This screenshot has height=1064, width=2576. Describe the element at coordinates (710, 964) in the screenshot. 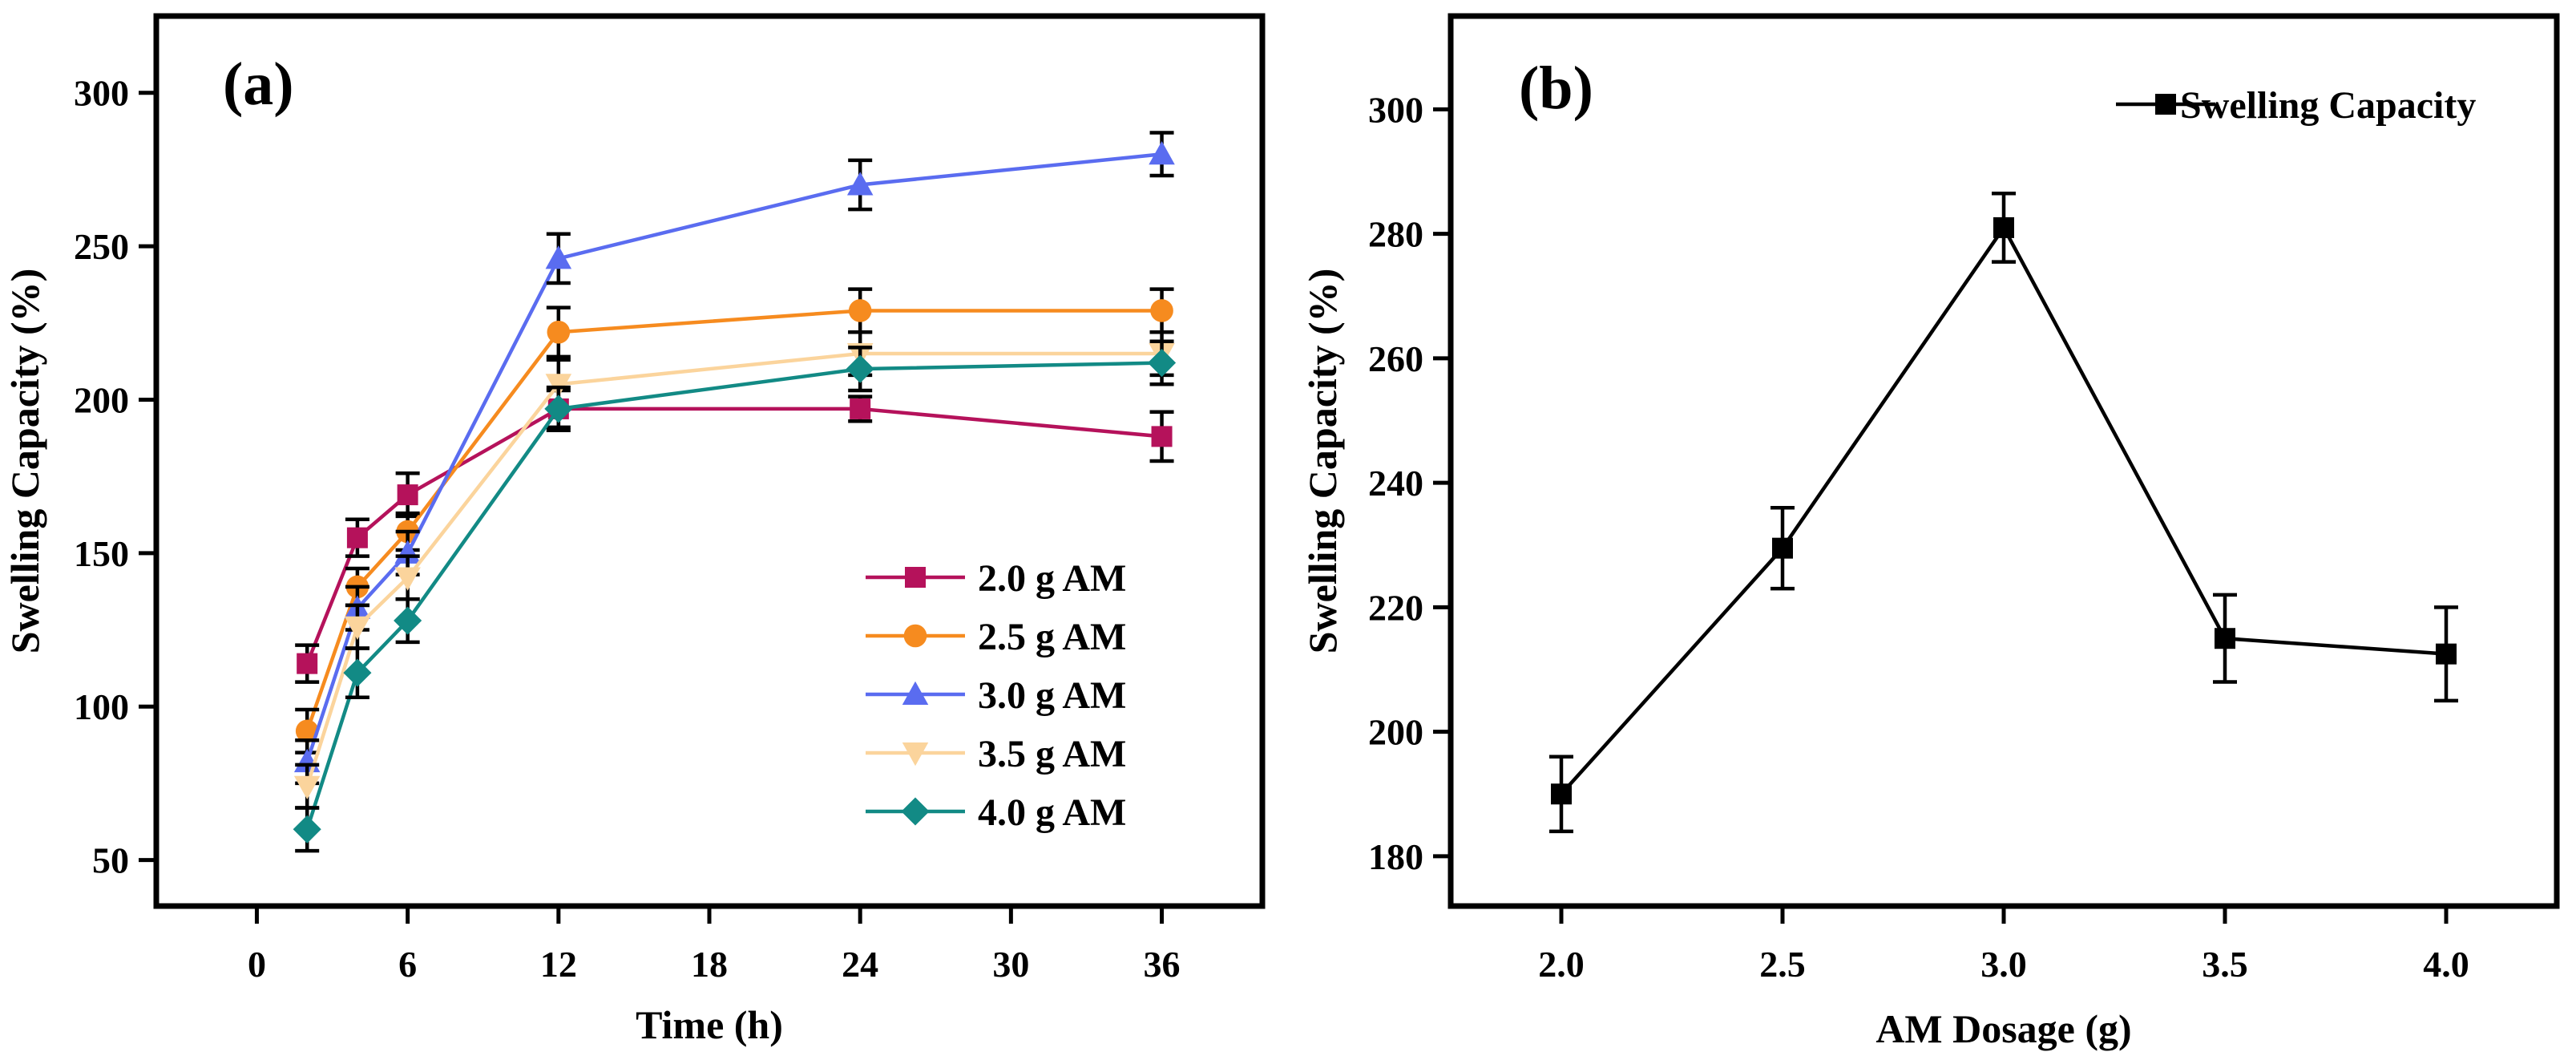

I see `x-tick-label: 18` at that location.